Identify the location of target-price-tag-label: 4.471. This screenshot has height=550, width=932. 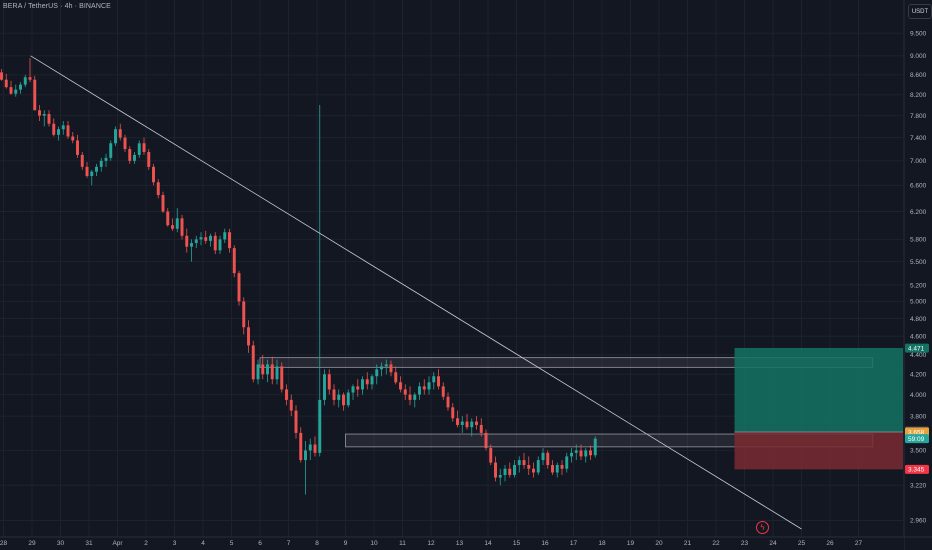
(916, 348).